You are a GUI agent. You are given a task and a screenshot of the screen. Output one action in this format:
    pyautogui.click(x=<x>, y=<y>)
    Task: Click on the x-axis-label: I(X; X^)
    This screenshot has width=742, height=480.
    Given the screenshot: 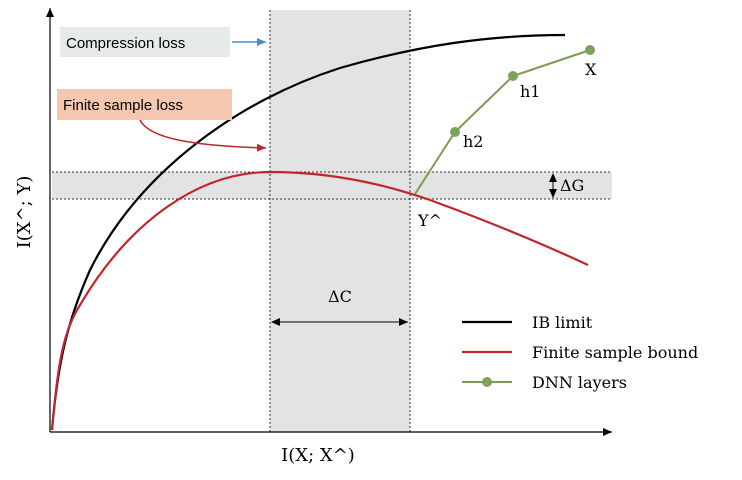 What is the action you would take?
    pyautogui.click(x=318, y=455)
    